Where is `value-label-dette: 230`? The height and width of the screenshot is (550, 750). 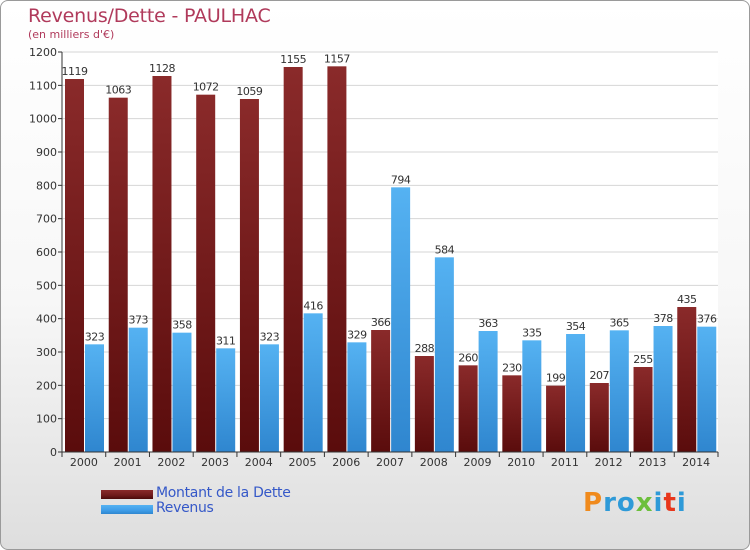
value-label-dette: 230 is located at coordinates (512, 367).